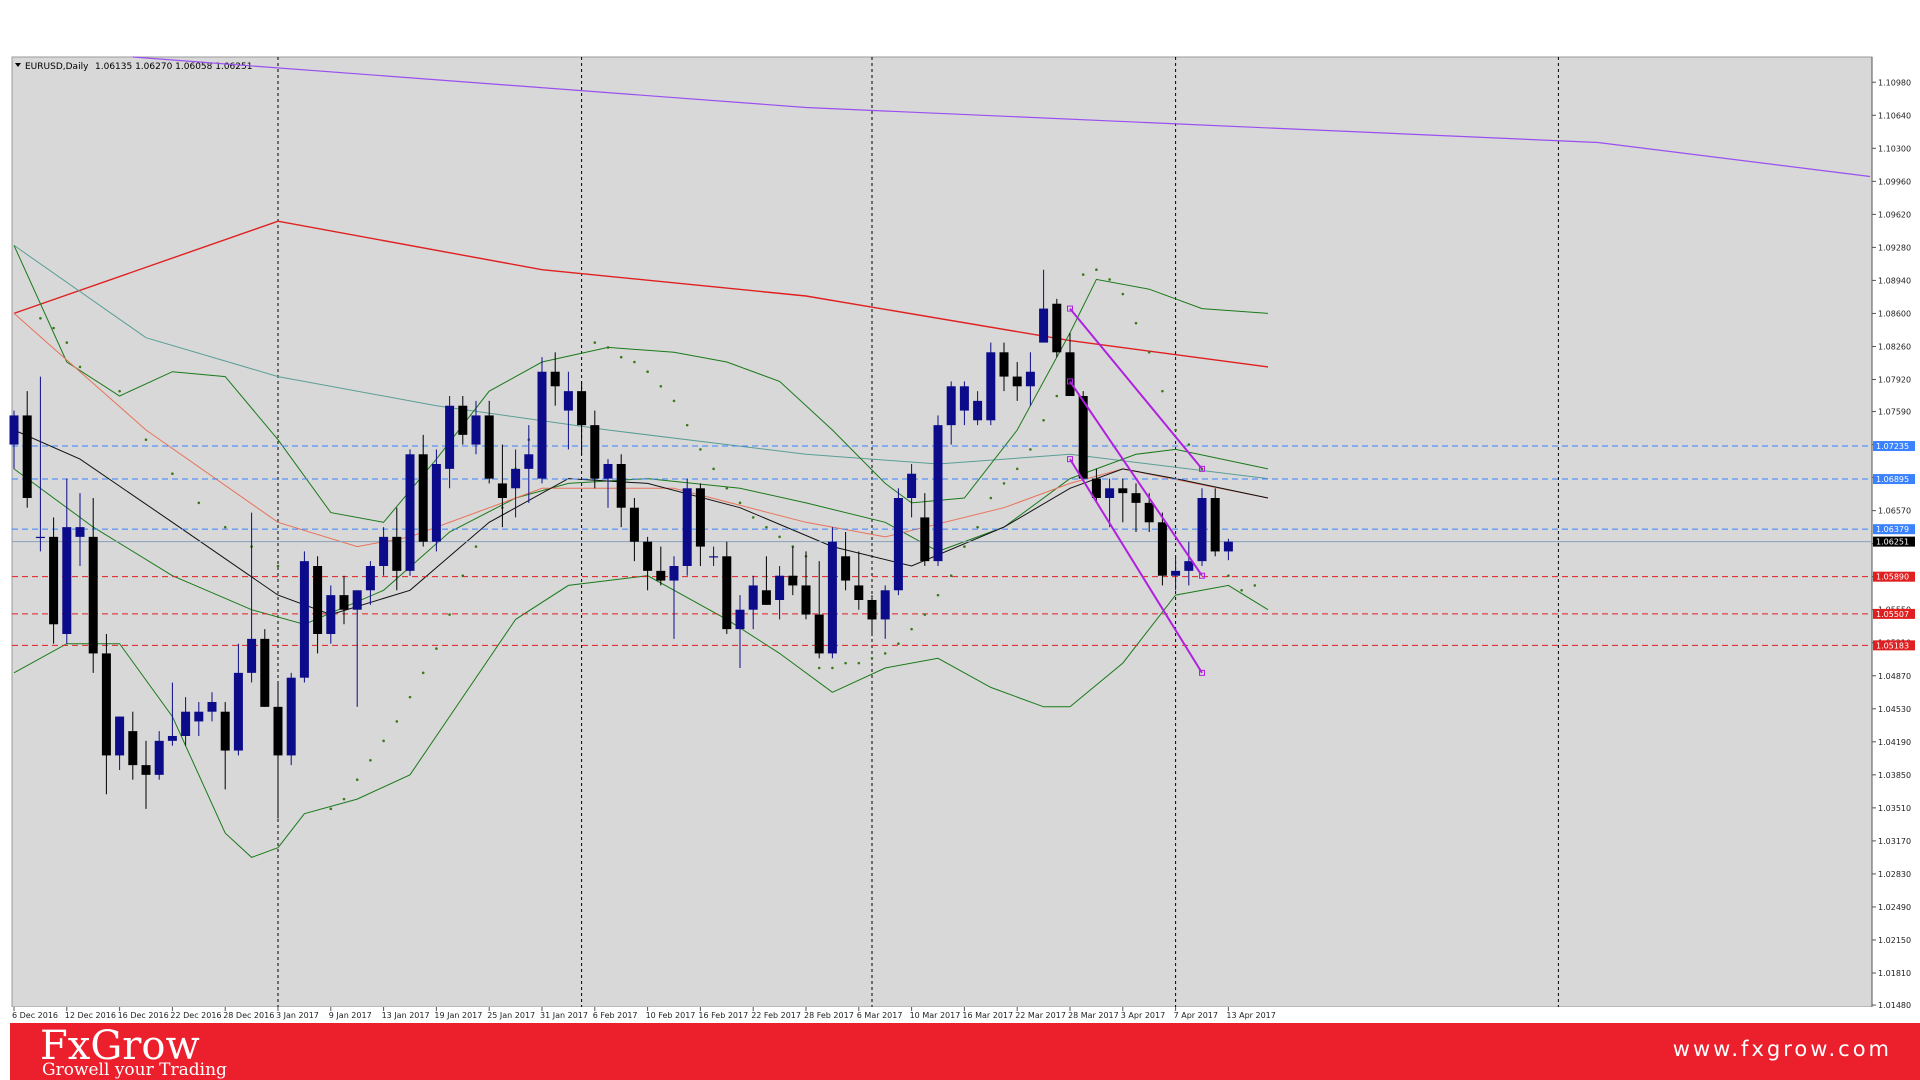  What do you see at coordinates (406, 1015) in the screenshot?
I see `time-tick-label: 13 Jan 2017` at bounding box center [406, 1015].